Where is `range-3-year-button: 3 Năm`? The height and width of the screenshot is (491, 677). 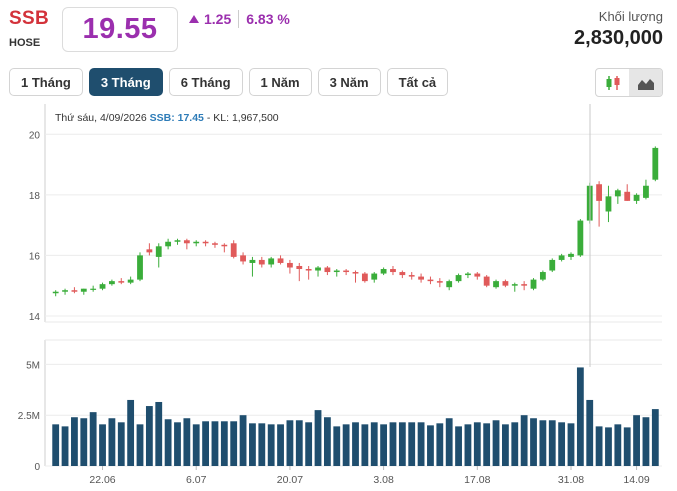 range-3-year-button: 3 Năm is located at coordinates (349, 82).